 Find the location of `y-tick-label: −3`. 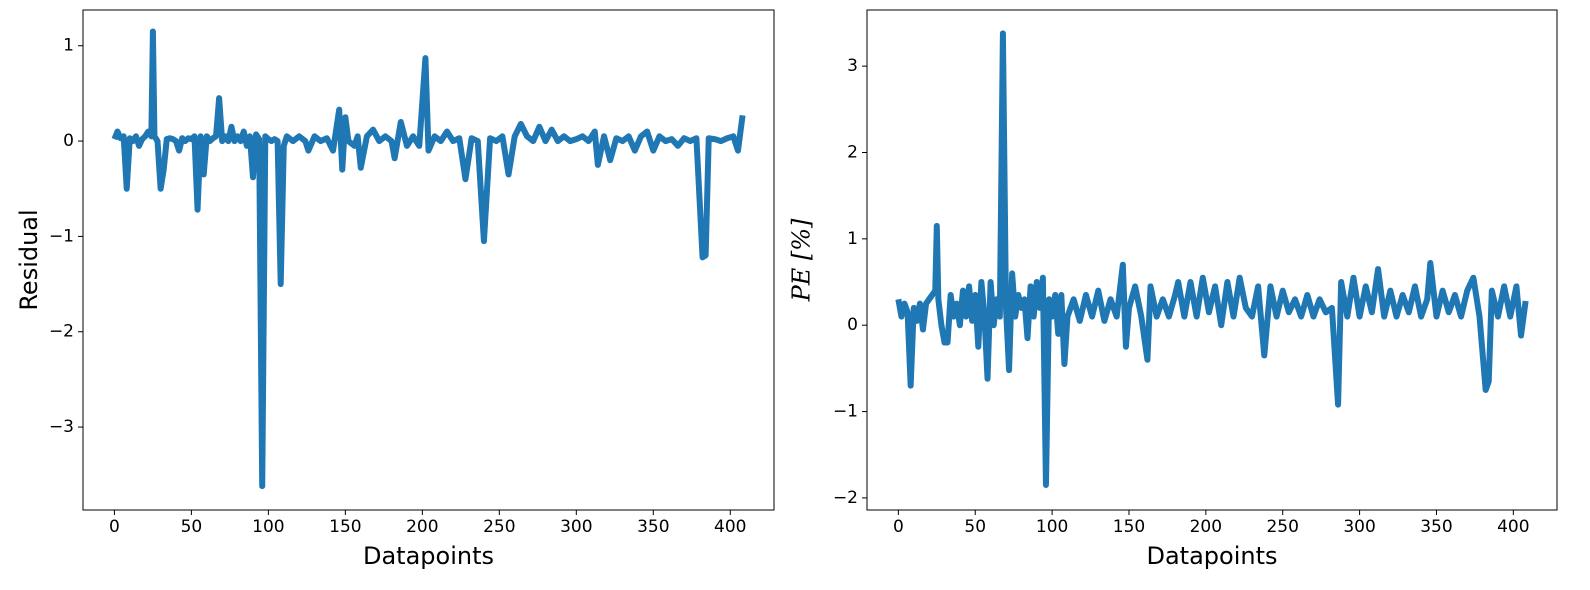

y-tick-label: −3 is located at coordinates (61, 427).